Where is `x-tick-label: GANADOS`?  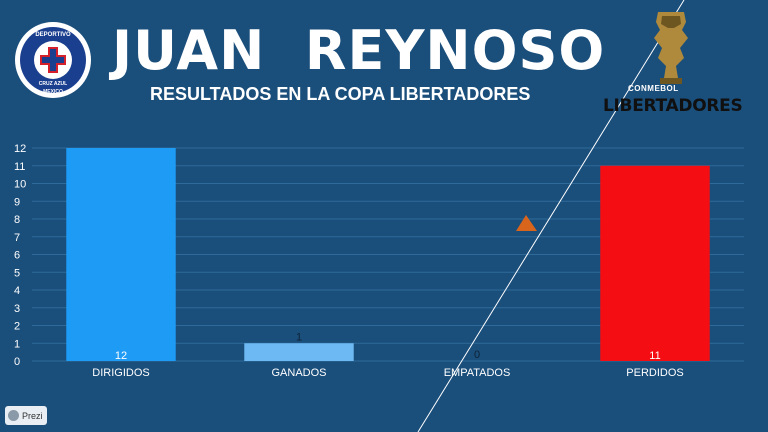
x-tick-label: GANADOS is located at coordinates (298, 373).